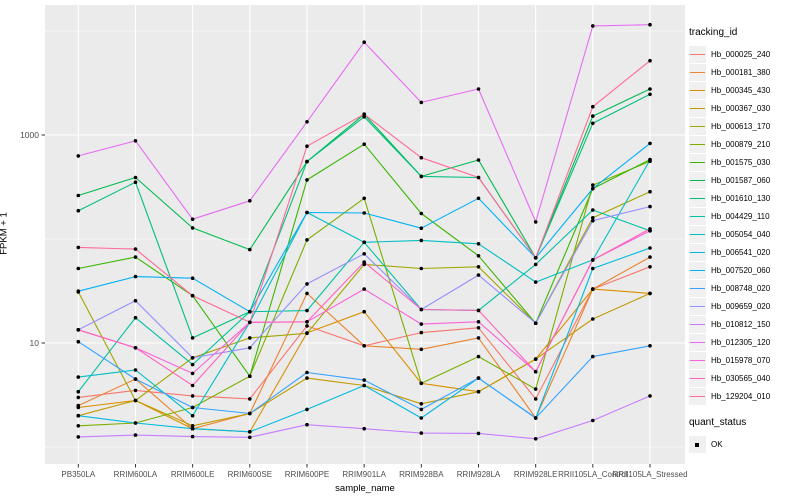 This screenshot has width=800, height=500. I want to click on legend-item-Hb_009659_020: Hb_009659_020, so click(744, 306).